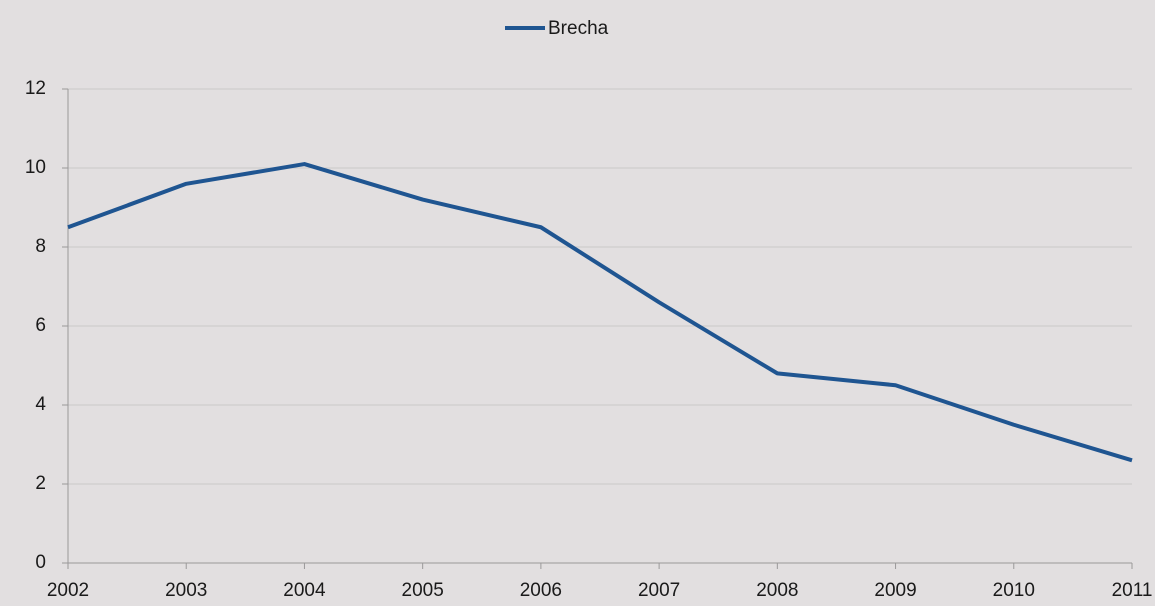 The image size is (1155, 606). Describe the element at coordinates (35, 167) in the screenshot. I see `y-tick-label: 10` at that location.